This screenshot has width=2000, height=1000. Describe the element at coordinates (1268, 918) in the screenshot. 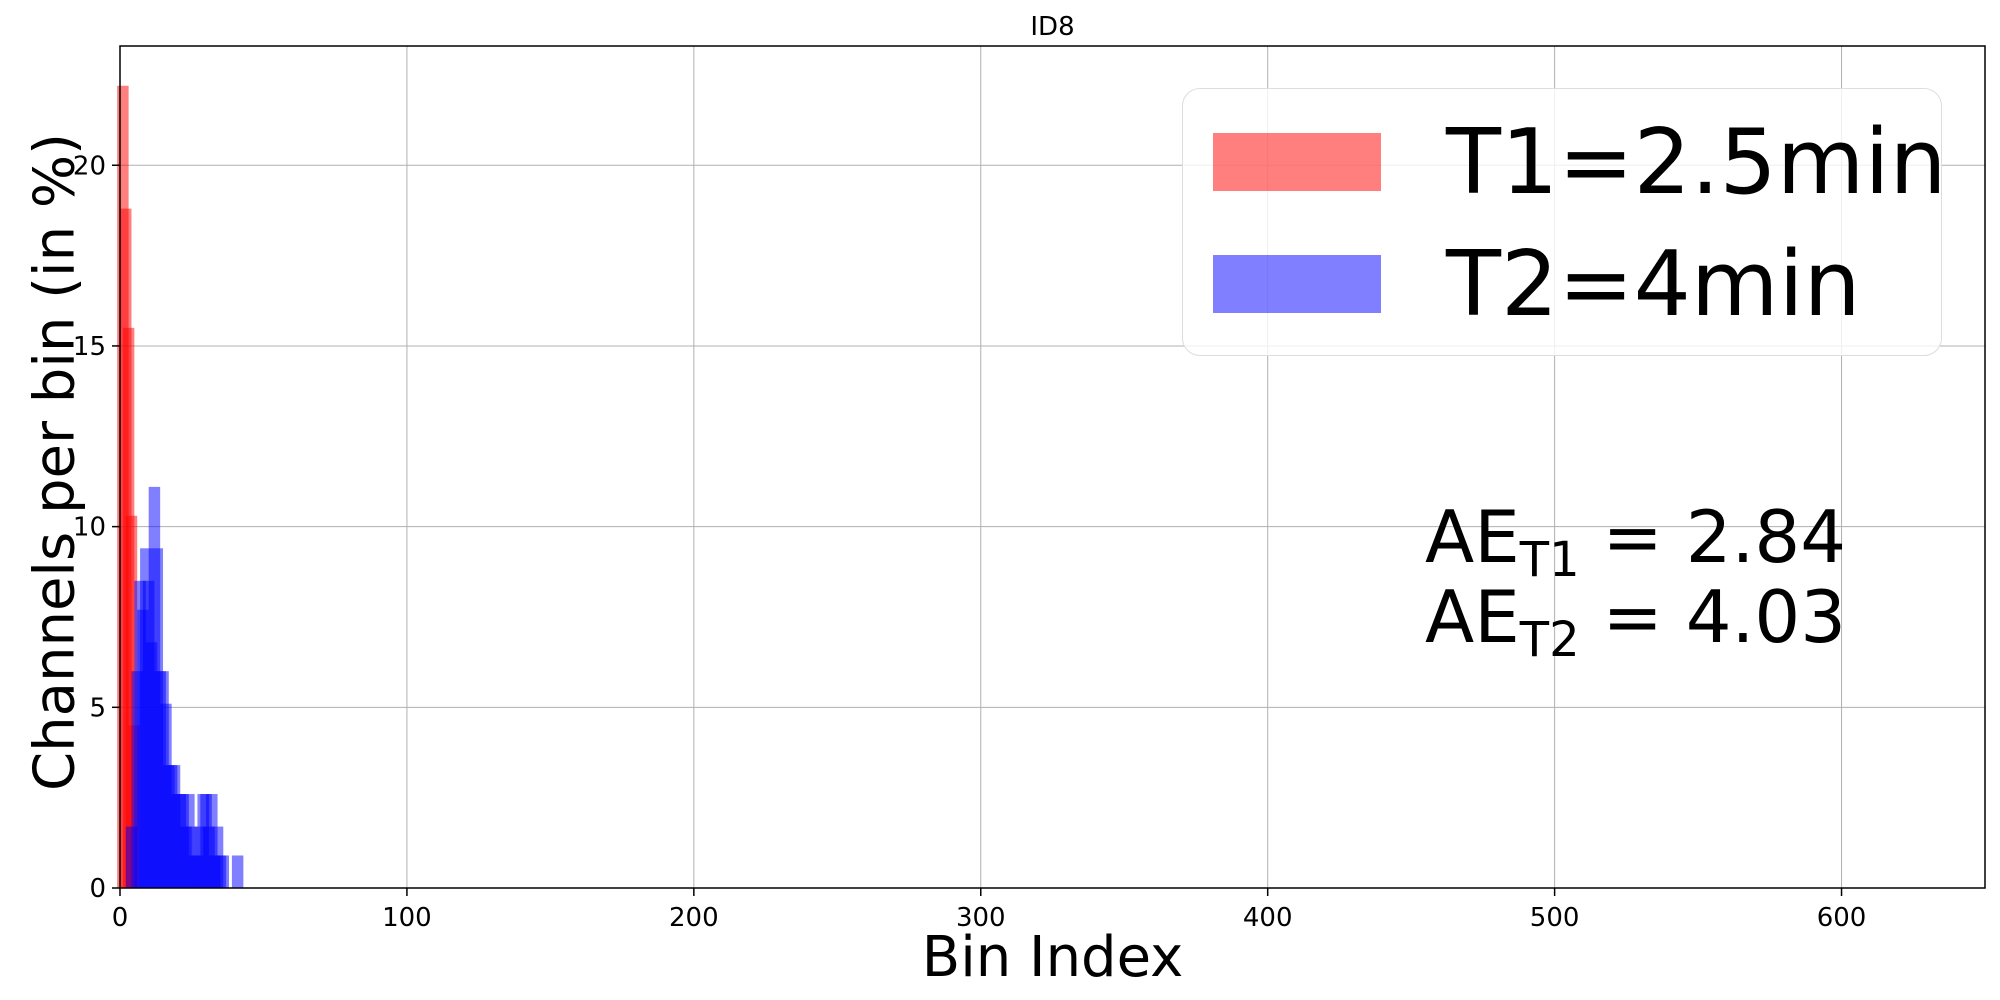

I see `x-tick-label: 400` at that location.